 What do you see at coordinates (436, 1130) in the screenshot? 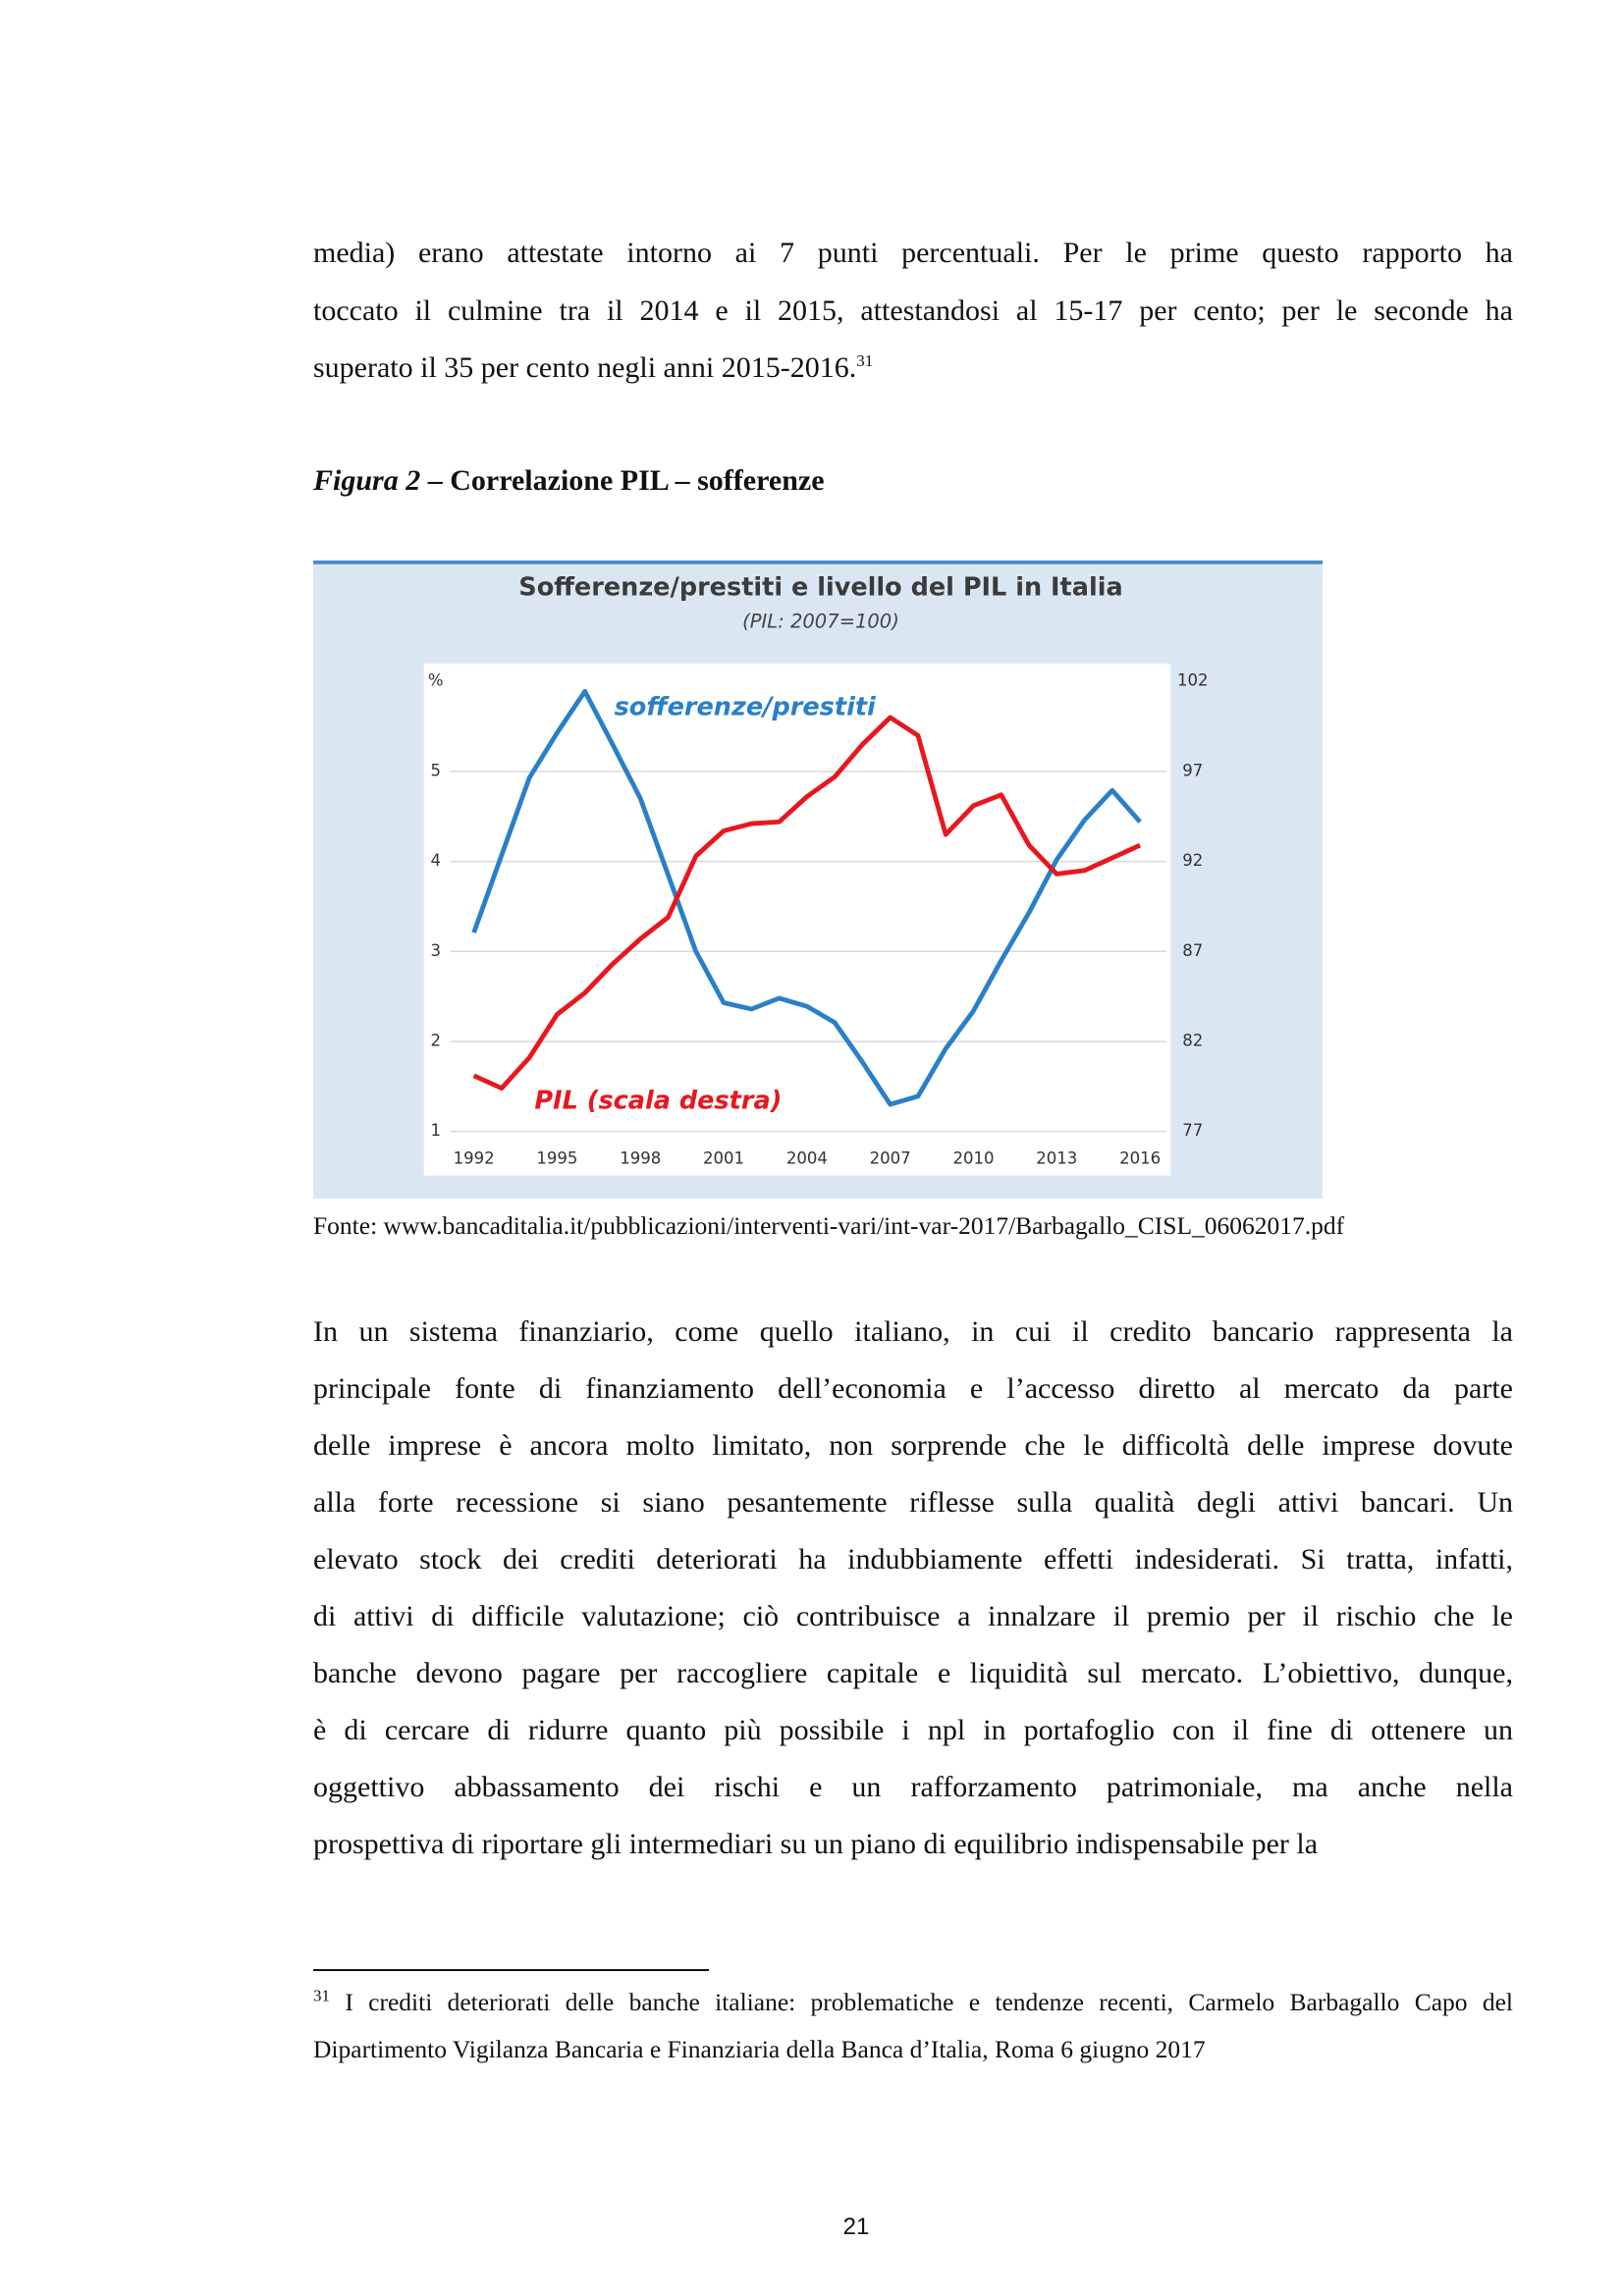
I see `y-tick-label: 1` at bounding box center [436, 1130].